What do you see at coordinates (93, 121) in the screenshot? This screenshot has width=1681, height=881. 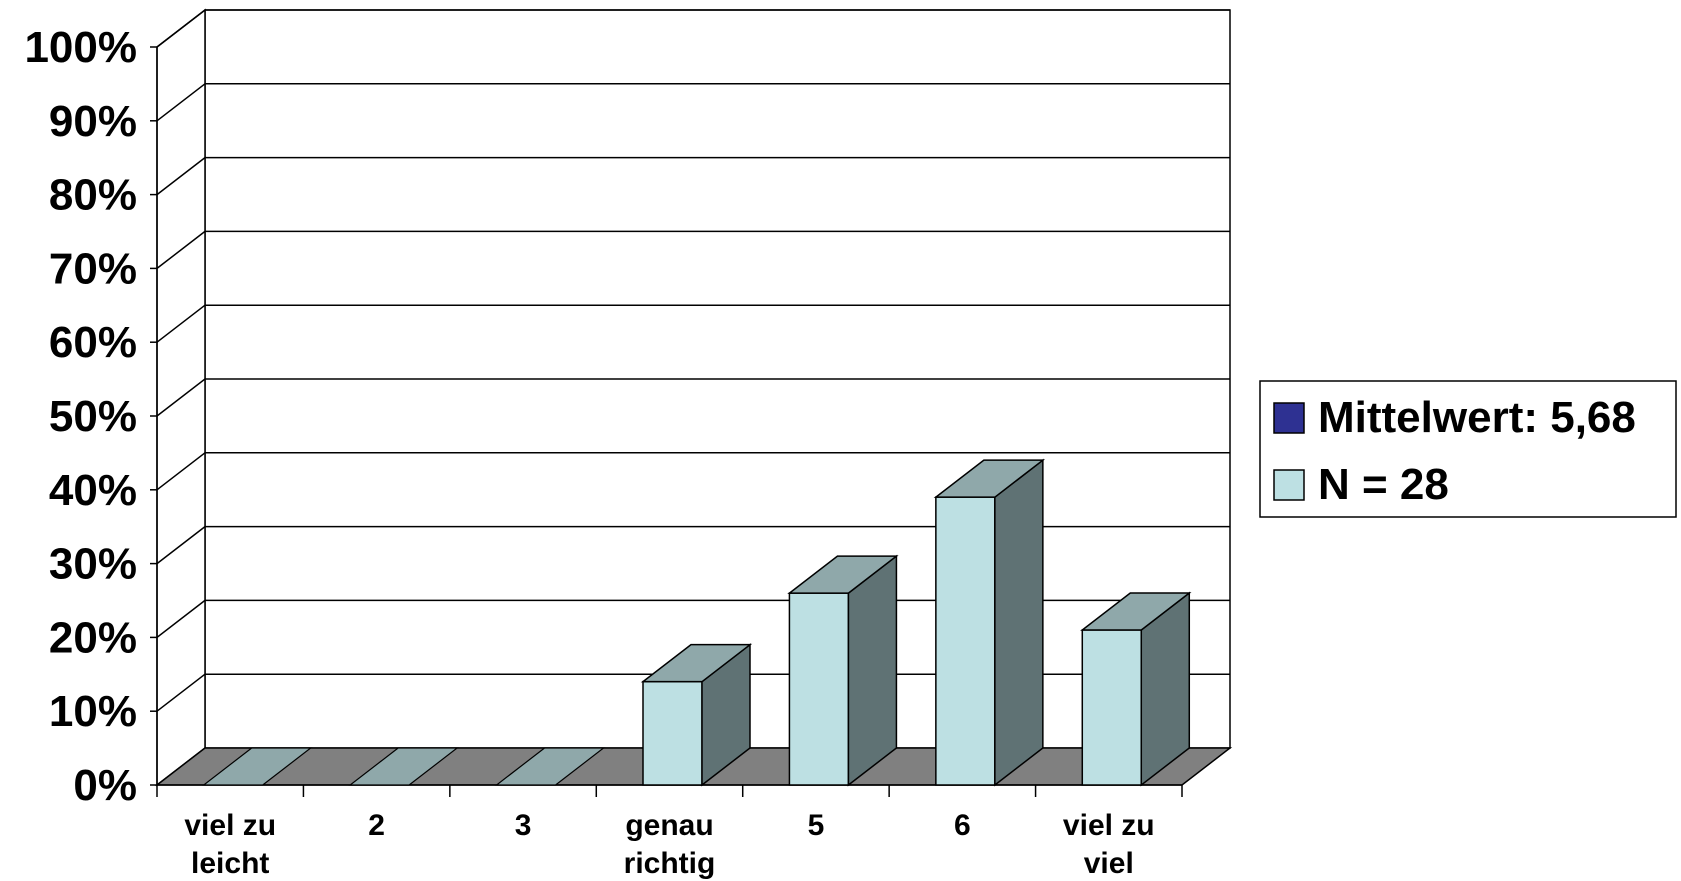 I see `y-tick-label: 90%` at bounding box center [93, 121].